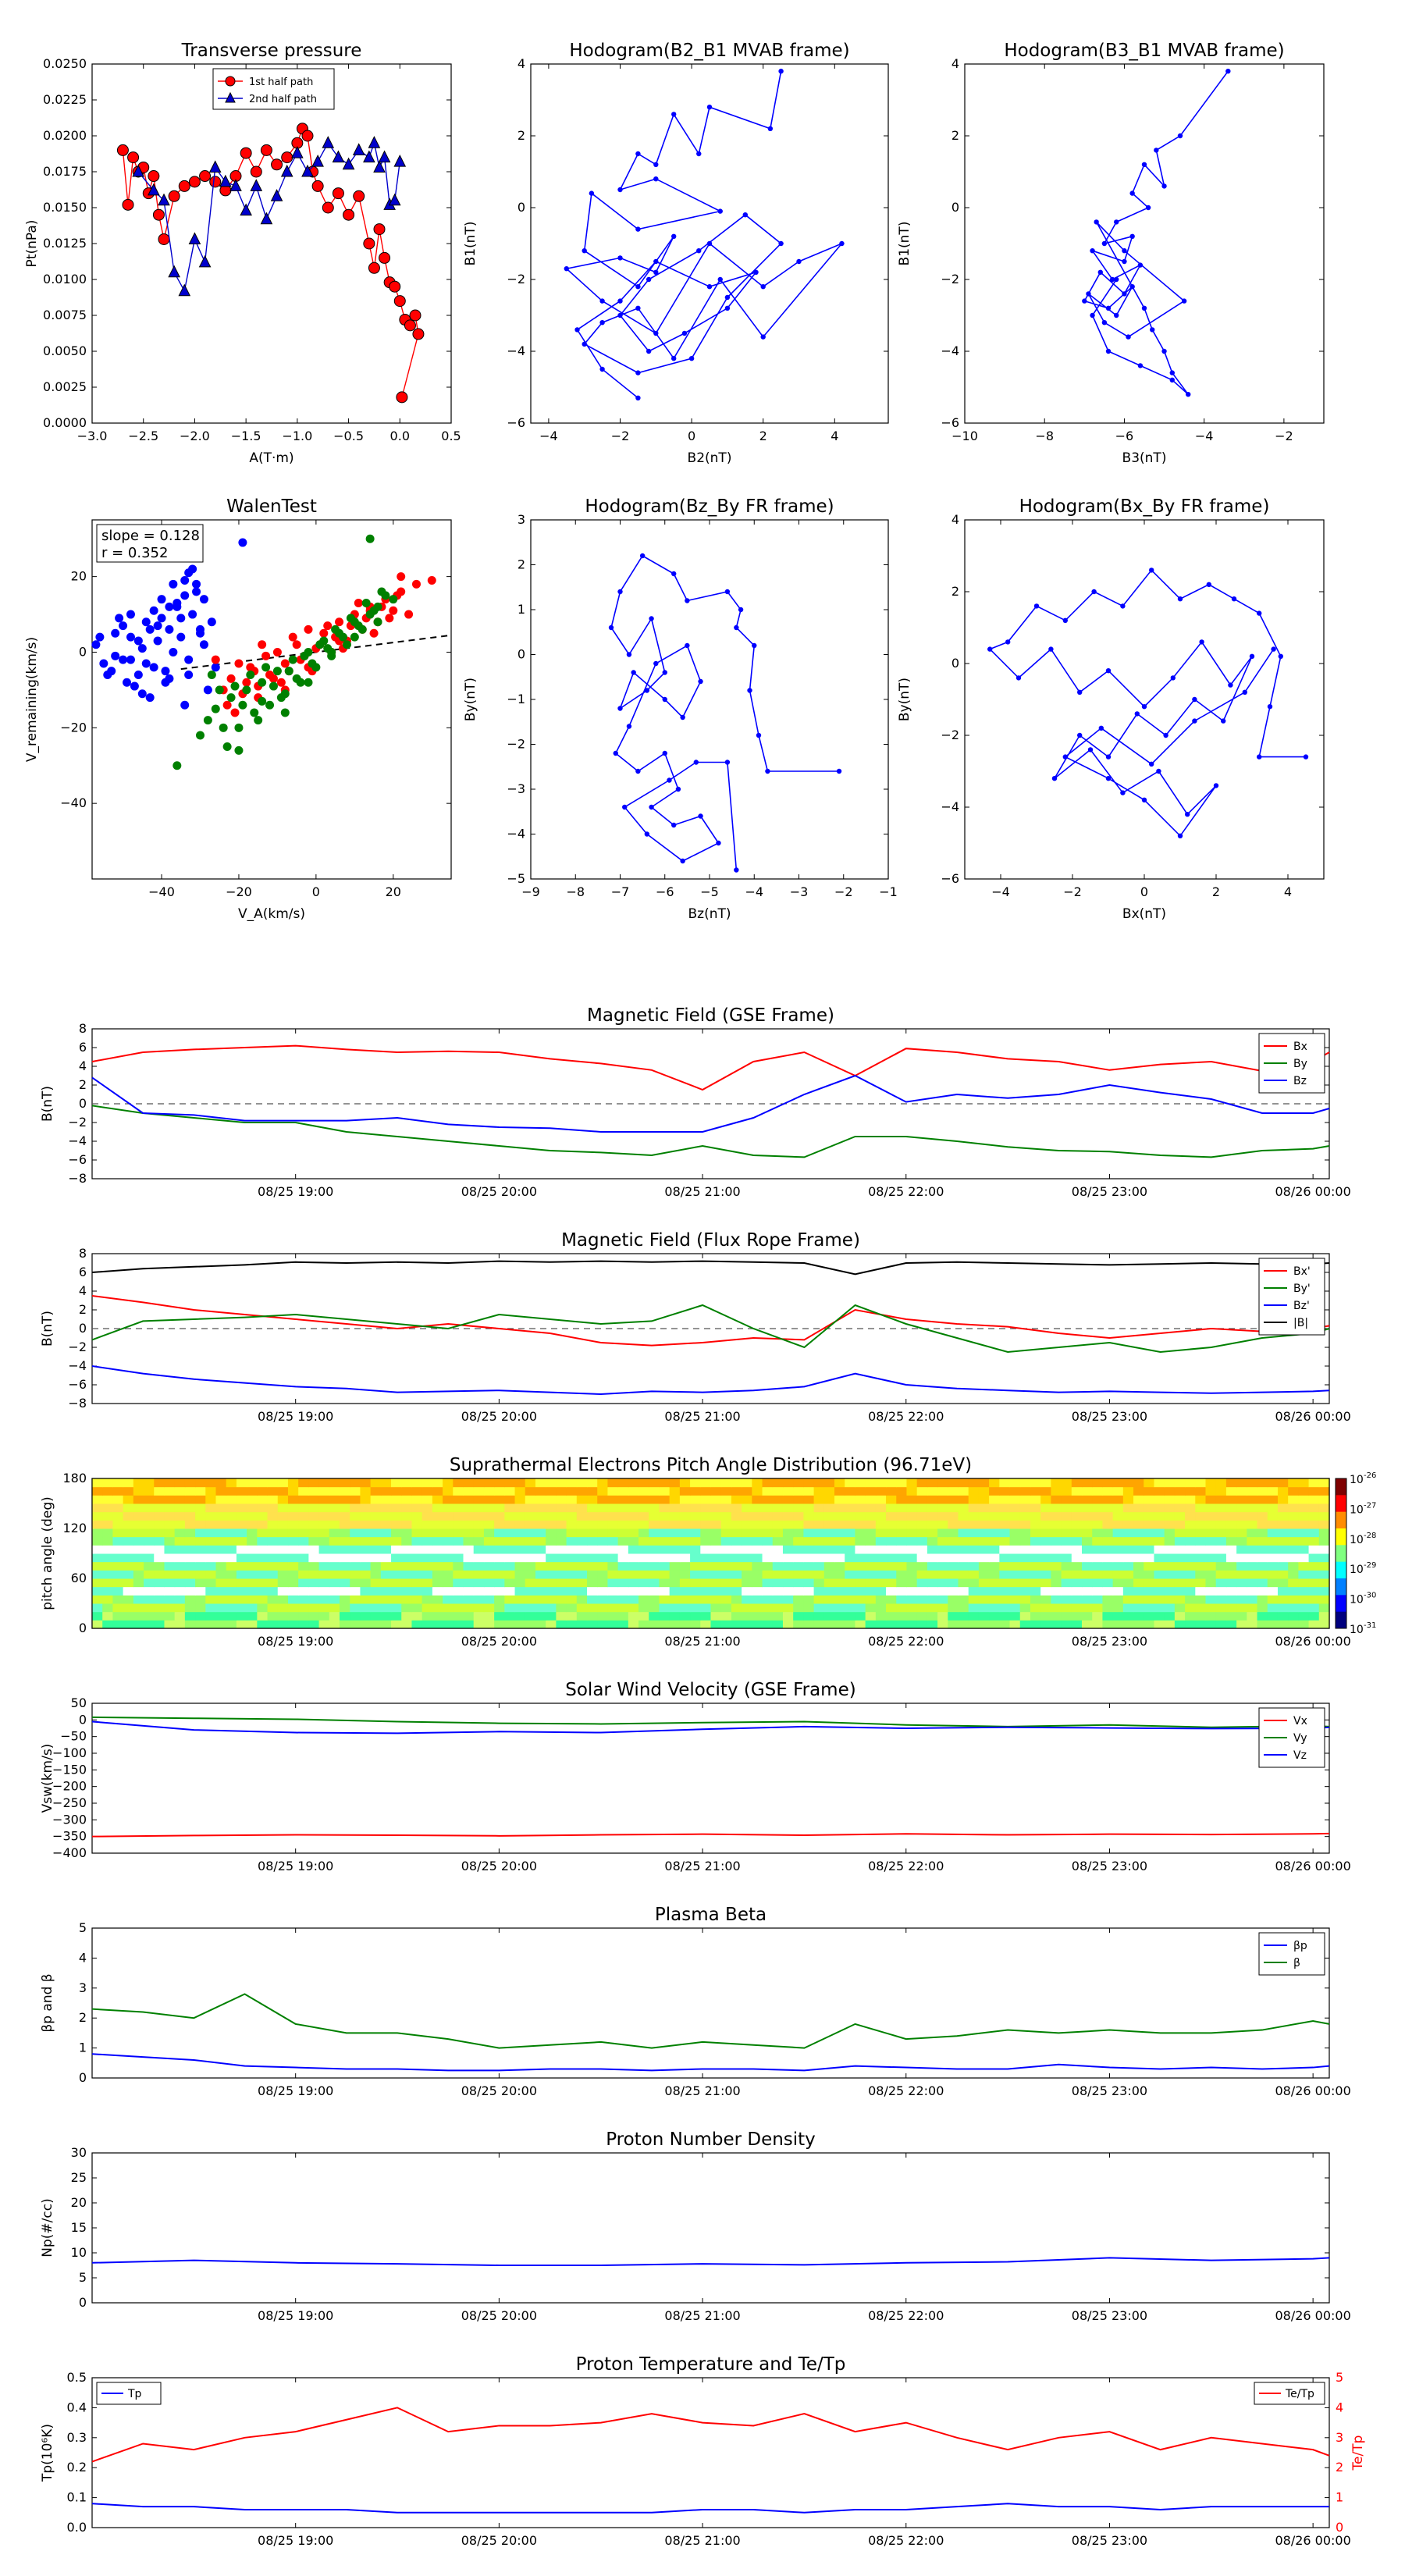 This screenshot has height=2576, width=1405. I want to click on x-tick-label: 08/25 21:00, so click(702, 1191).